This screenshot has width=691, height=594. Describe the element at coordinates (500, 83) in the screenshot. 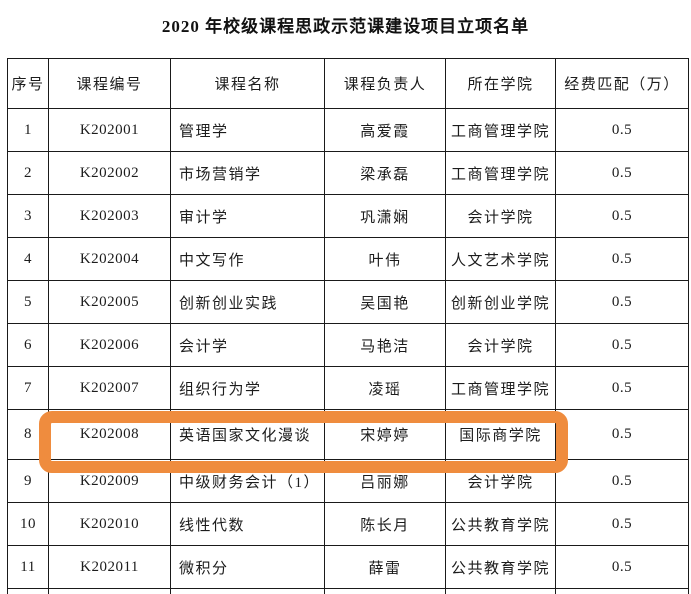

I see `column-header: 所在学院` at that location.